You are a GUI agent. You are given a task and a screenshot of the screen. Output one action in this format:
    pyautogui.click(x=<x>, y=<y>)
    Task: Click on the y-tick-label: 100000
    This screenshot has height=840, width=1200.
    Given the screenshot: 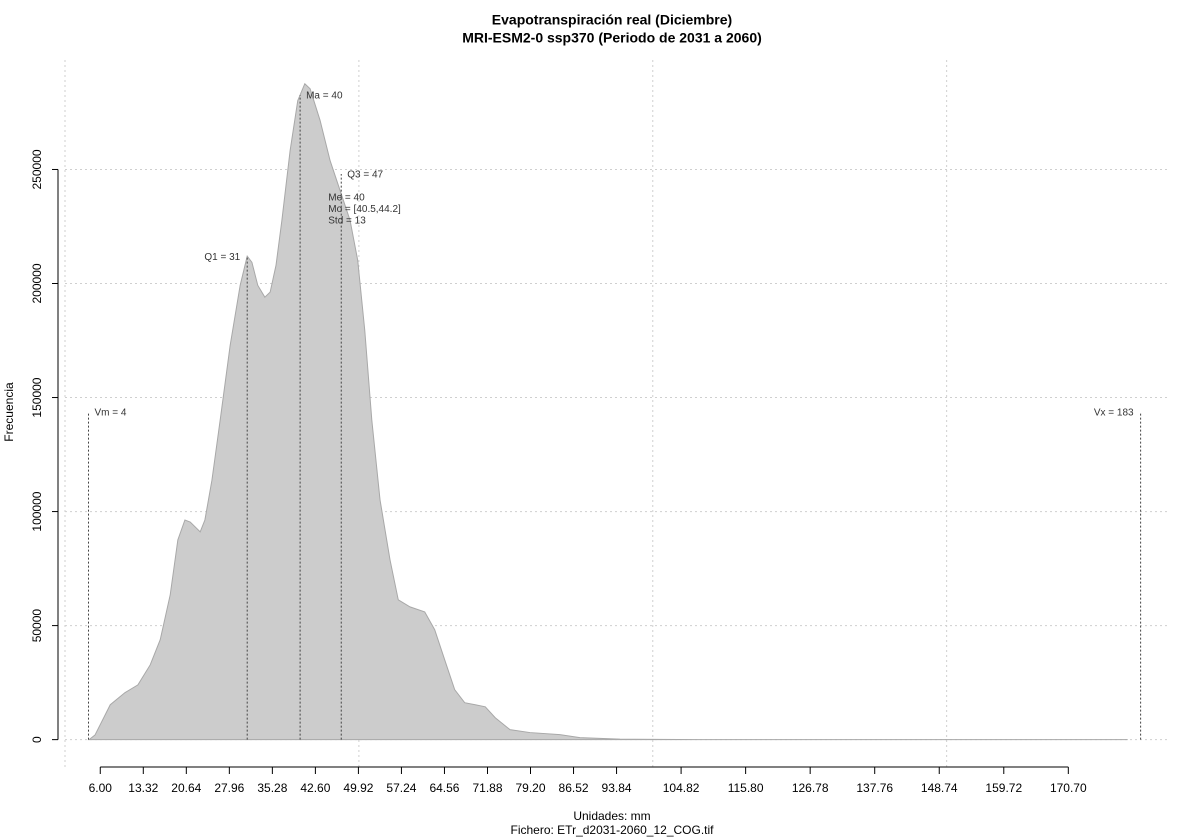 What is the action you would take?
    pyautogui.click(x=37, y=511)
    